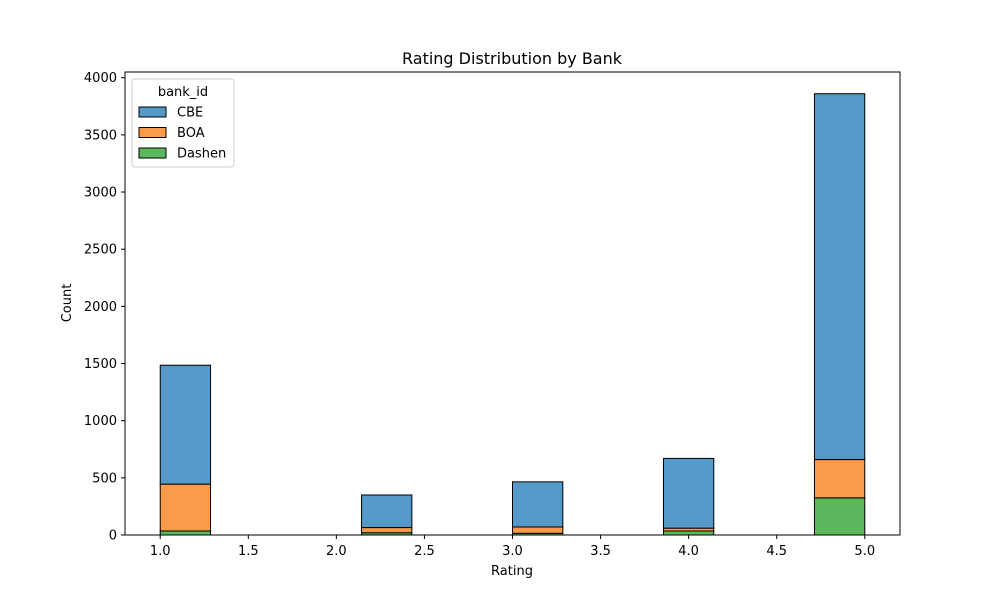 The width and height of the screenshot is (1000, 600). Describe the element at coordinates (183, 92) in the screenshot. I see `legend-title: bank_id` at that location.